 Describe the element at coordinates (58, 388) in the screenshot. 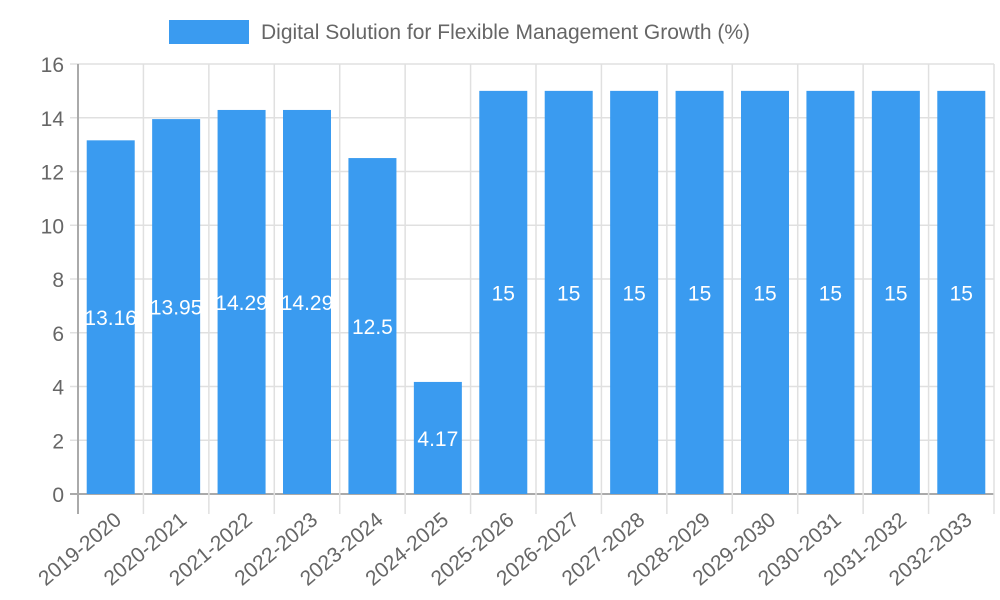

I see `y-tick-label: 4` at that location.